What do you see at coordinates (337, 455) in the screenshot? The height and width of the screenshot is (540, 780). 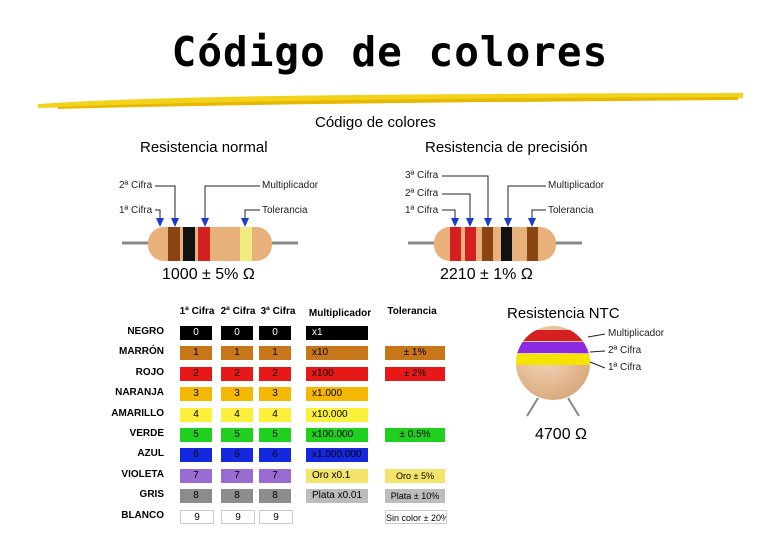 I see `multiplier-cell: x1.000.000` at bounding box center [337, 455].